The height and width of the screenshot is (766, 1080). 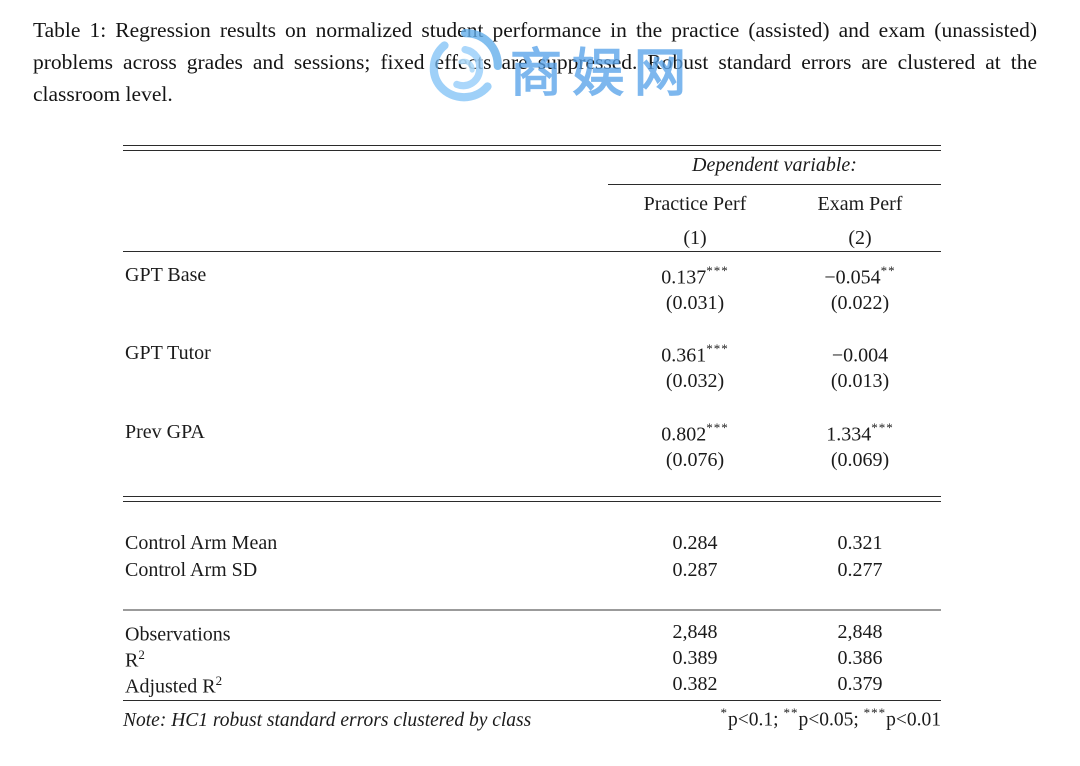 I want to click on stderr-cell: (0.069), so click(x=860, y=460).